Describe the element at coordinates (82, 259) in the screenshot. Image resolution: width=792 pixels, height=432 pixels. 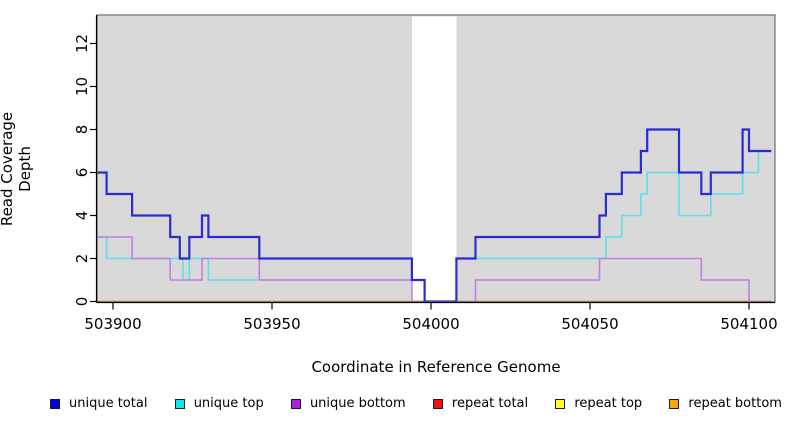
I see `svg-text: 2` at that location.